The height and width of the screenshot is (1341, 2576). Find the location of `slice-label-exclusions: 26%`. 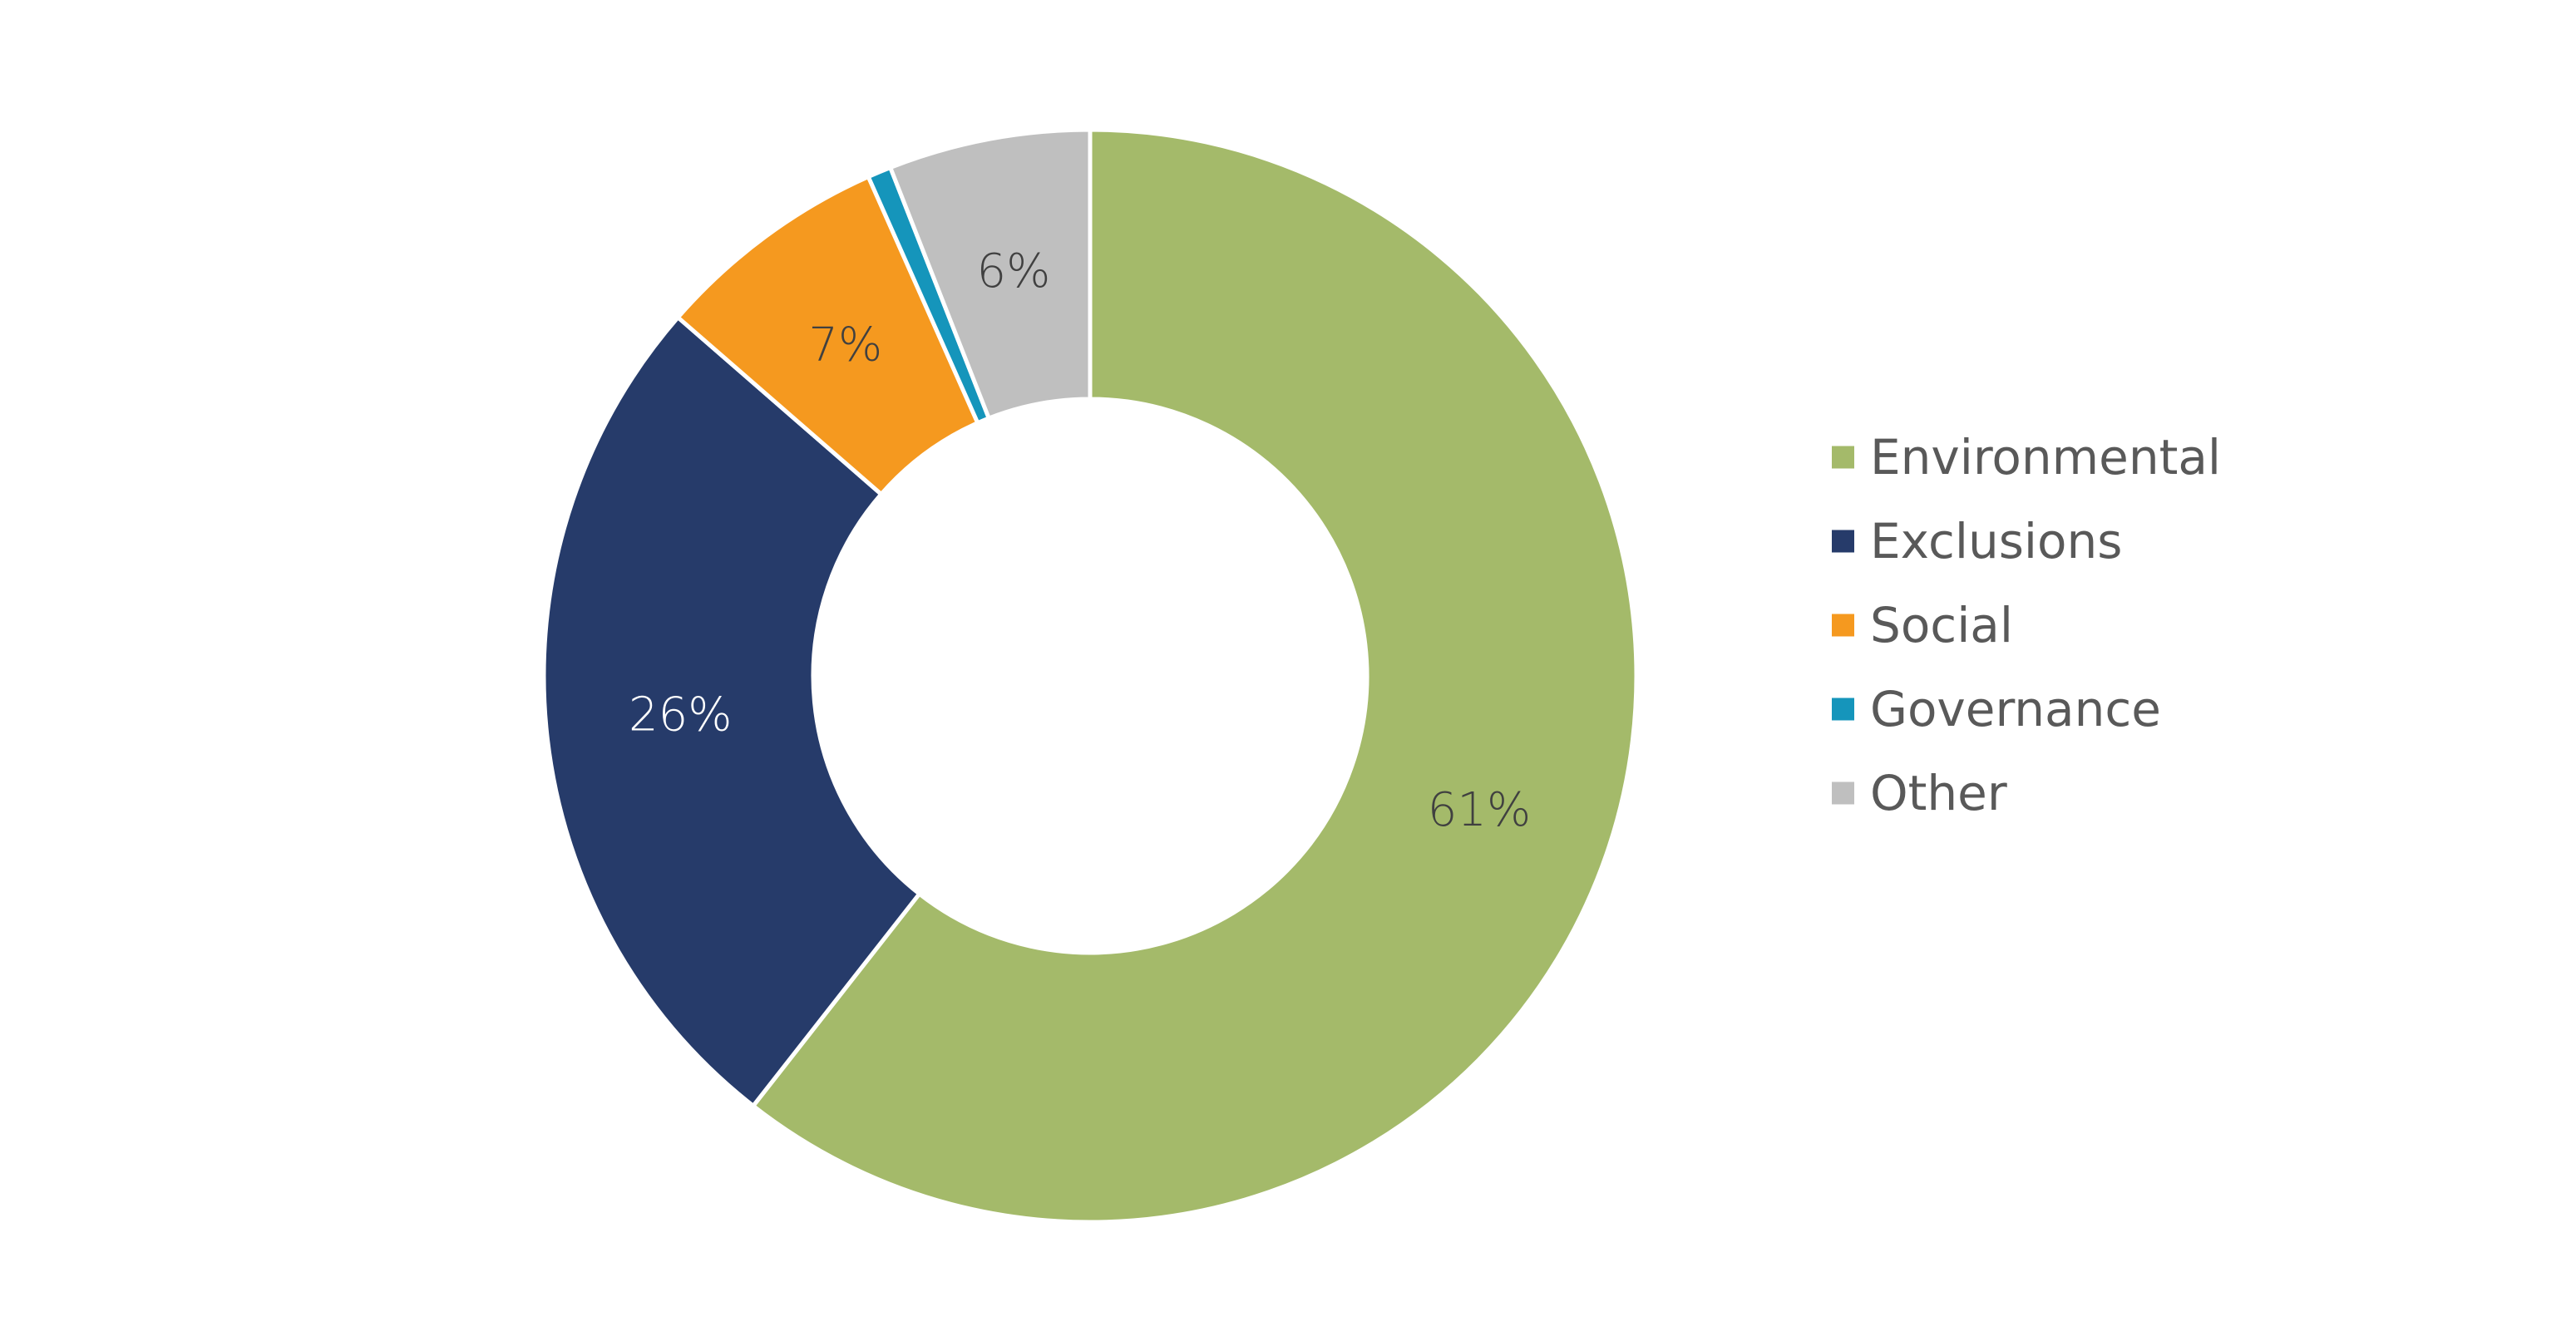

slice-label-exclusions: 26% is located at coordinates (680, 715).